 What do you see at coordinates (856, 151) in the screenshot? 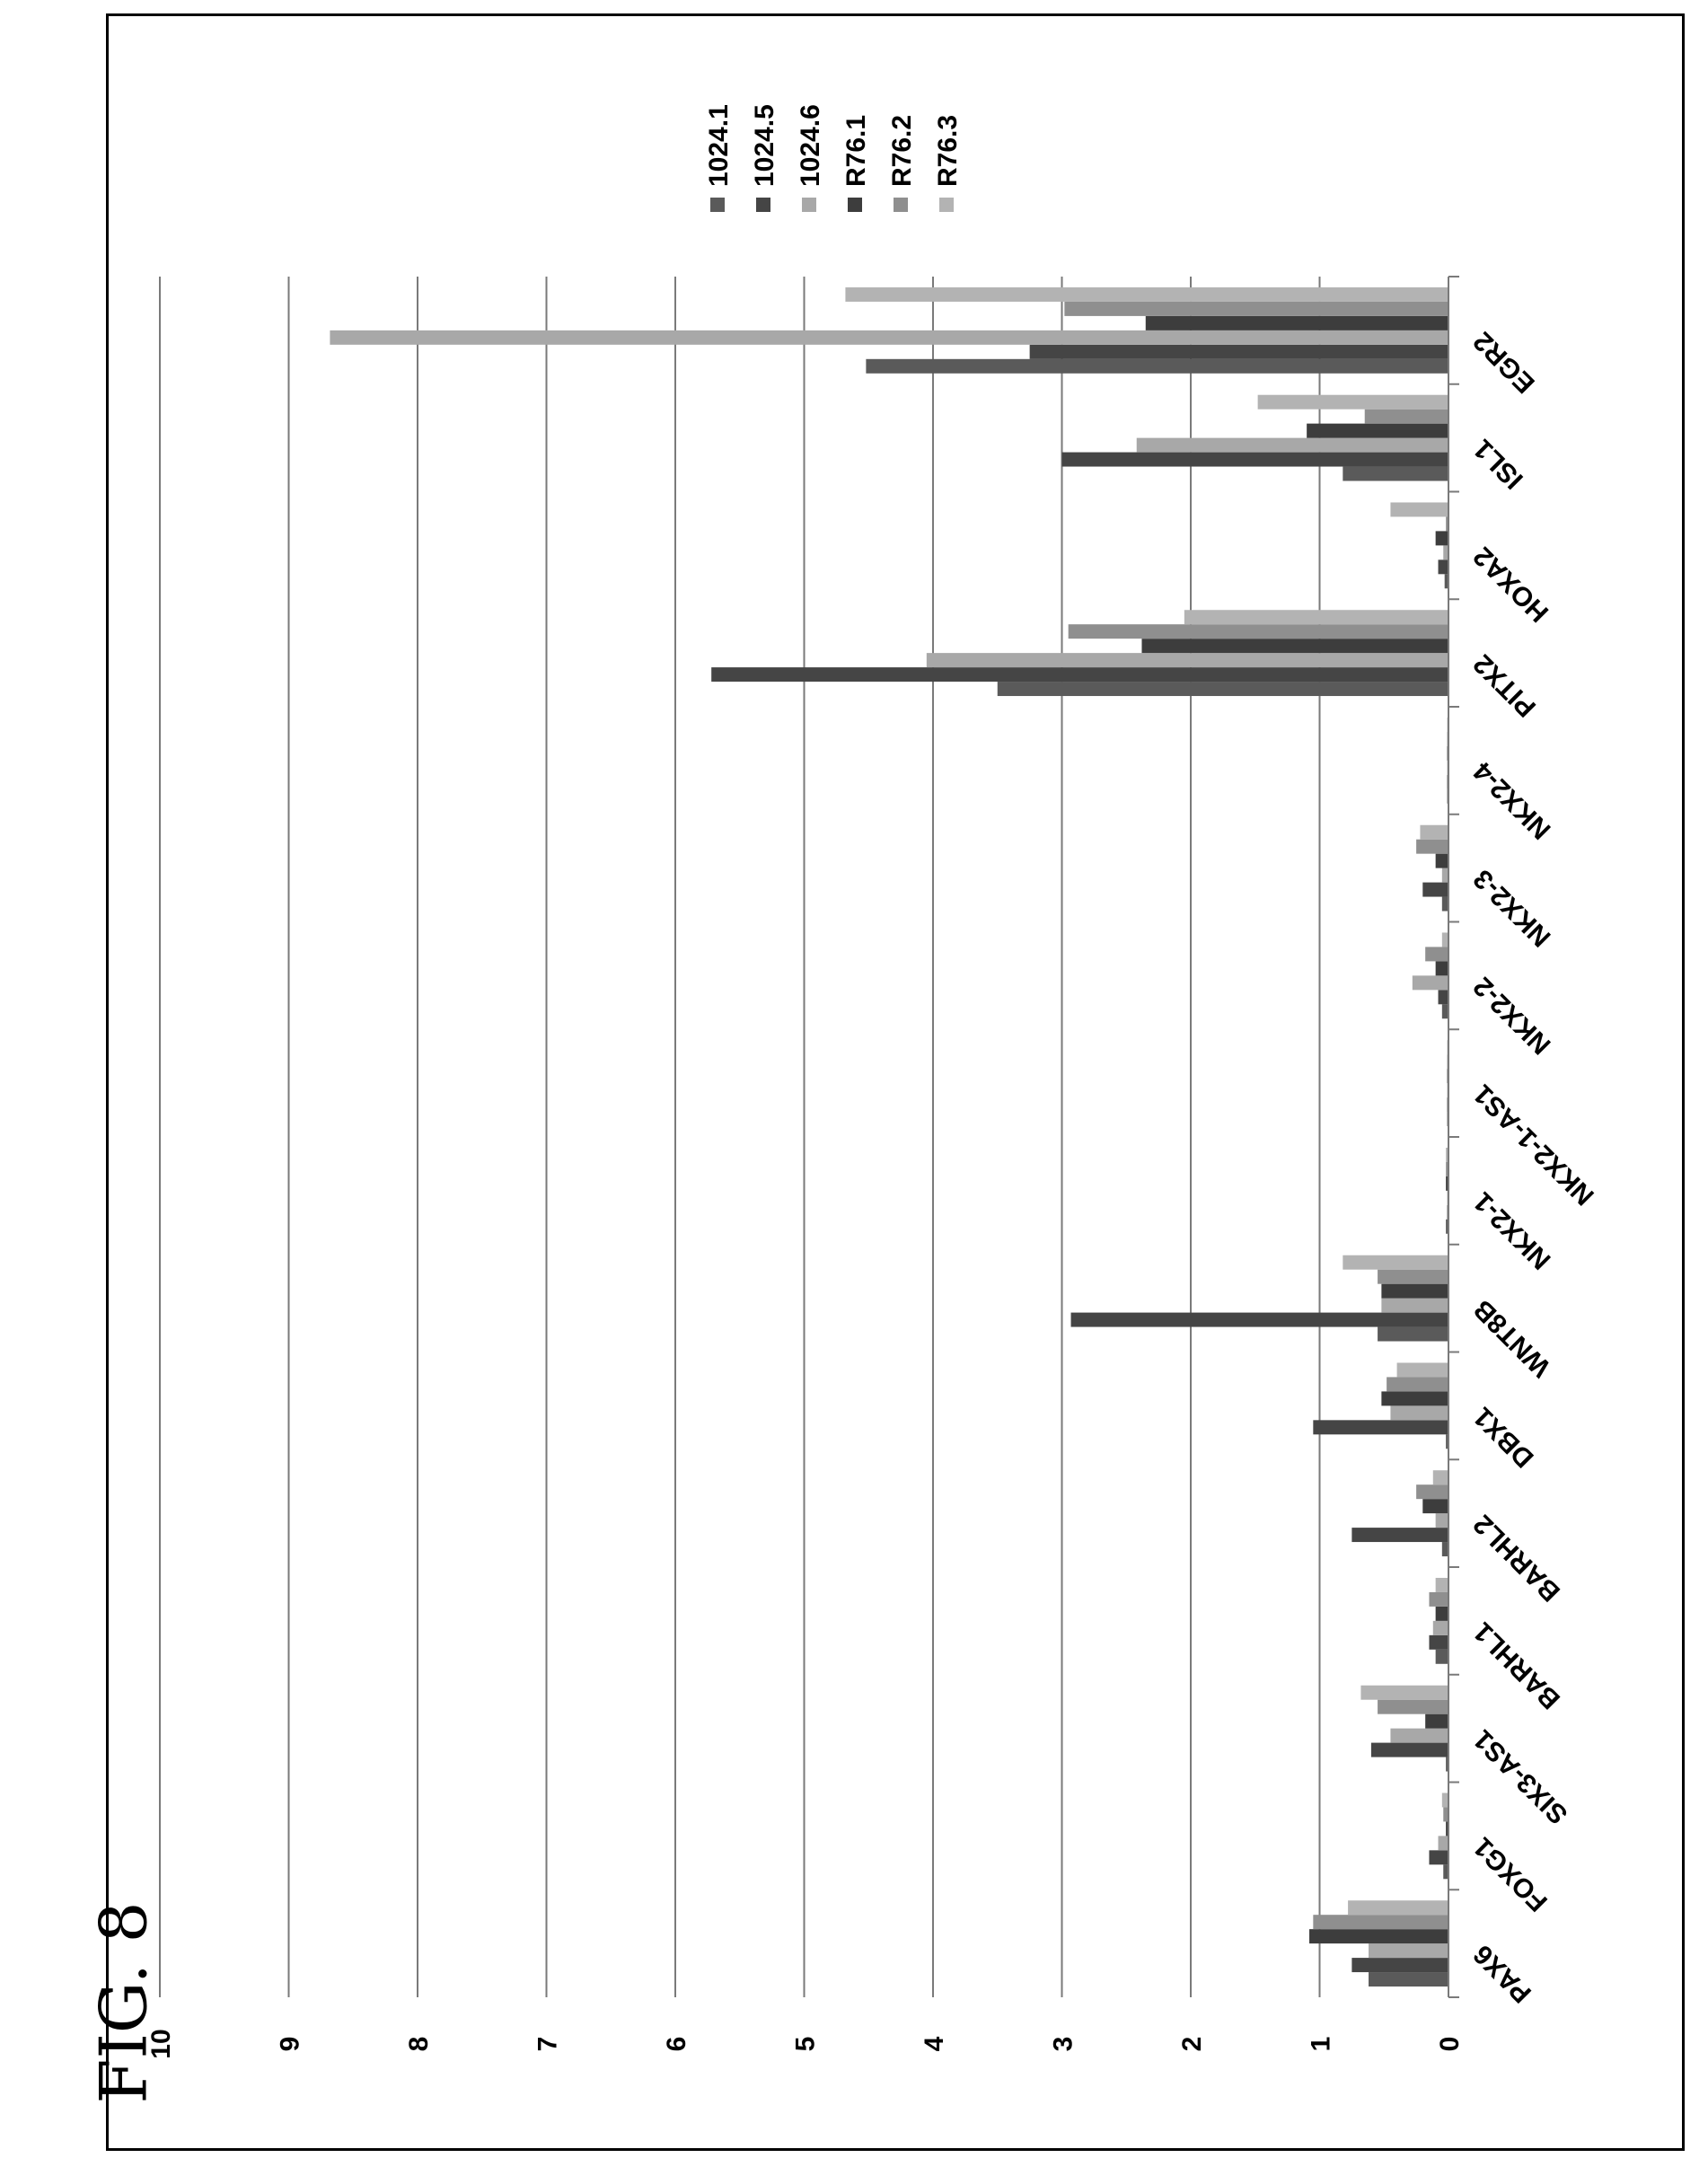
I see `legend-label: R76.1` at bounding box center [856, 151].